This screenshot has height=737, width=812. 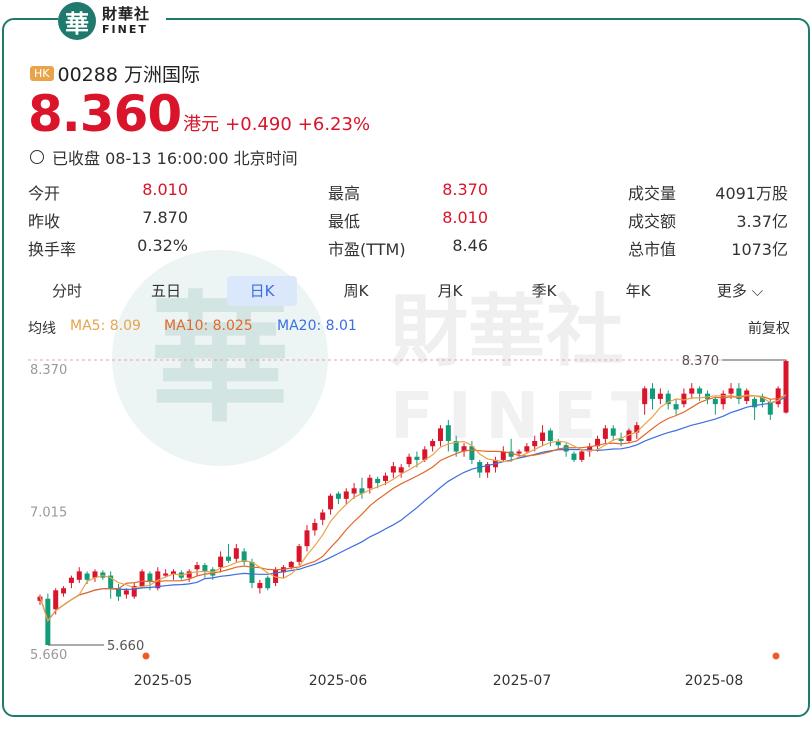 I want to click on stat-value: 1073亿, so click(x=759, y=249).